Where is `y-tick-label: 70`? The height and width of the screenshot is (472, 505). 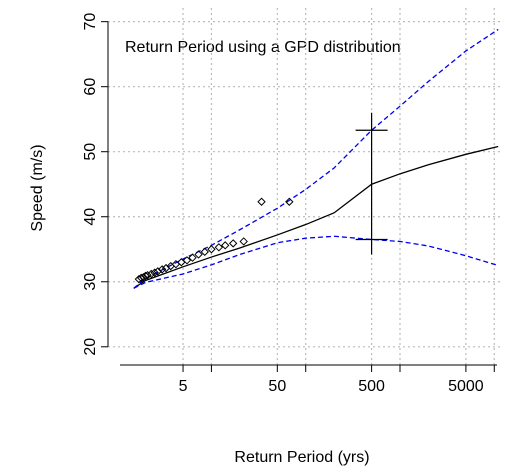 y-tick-label: 70 is located at coordinates (90, 22).